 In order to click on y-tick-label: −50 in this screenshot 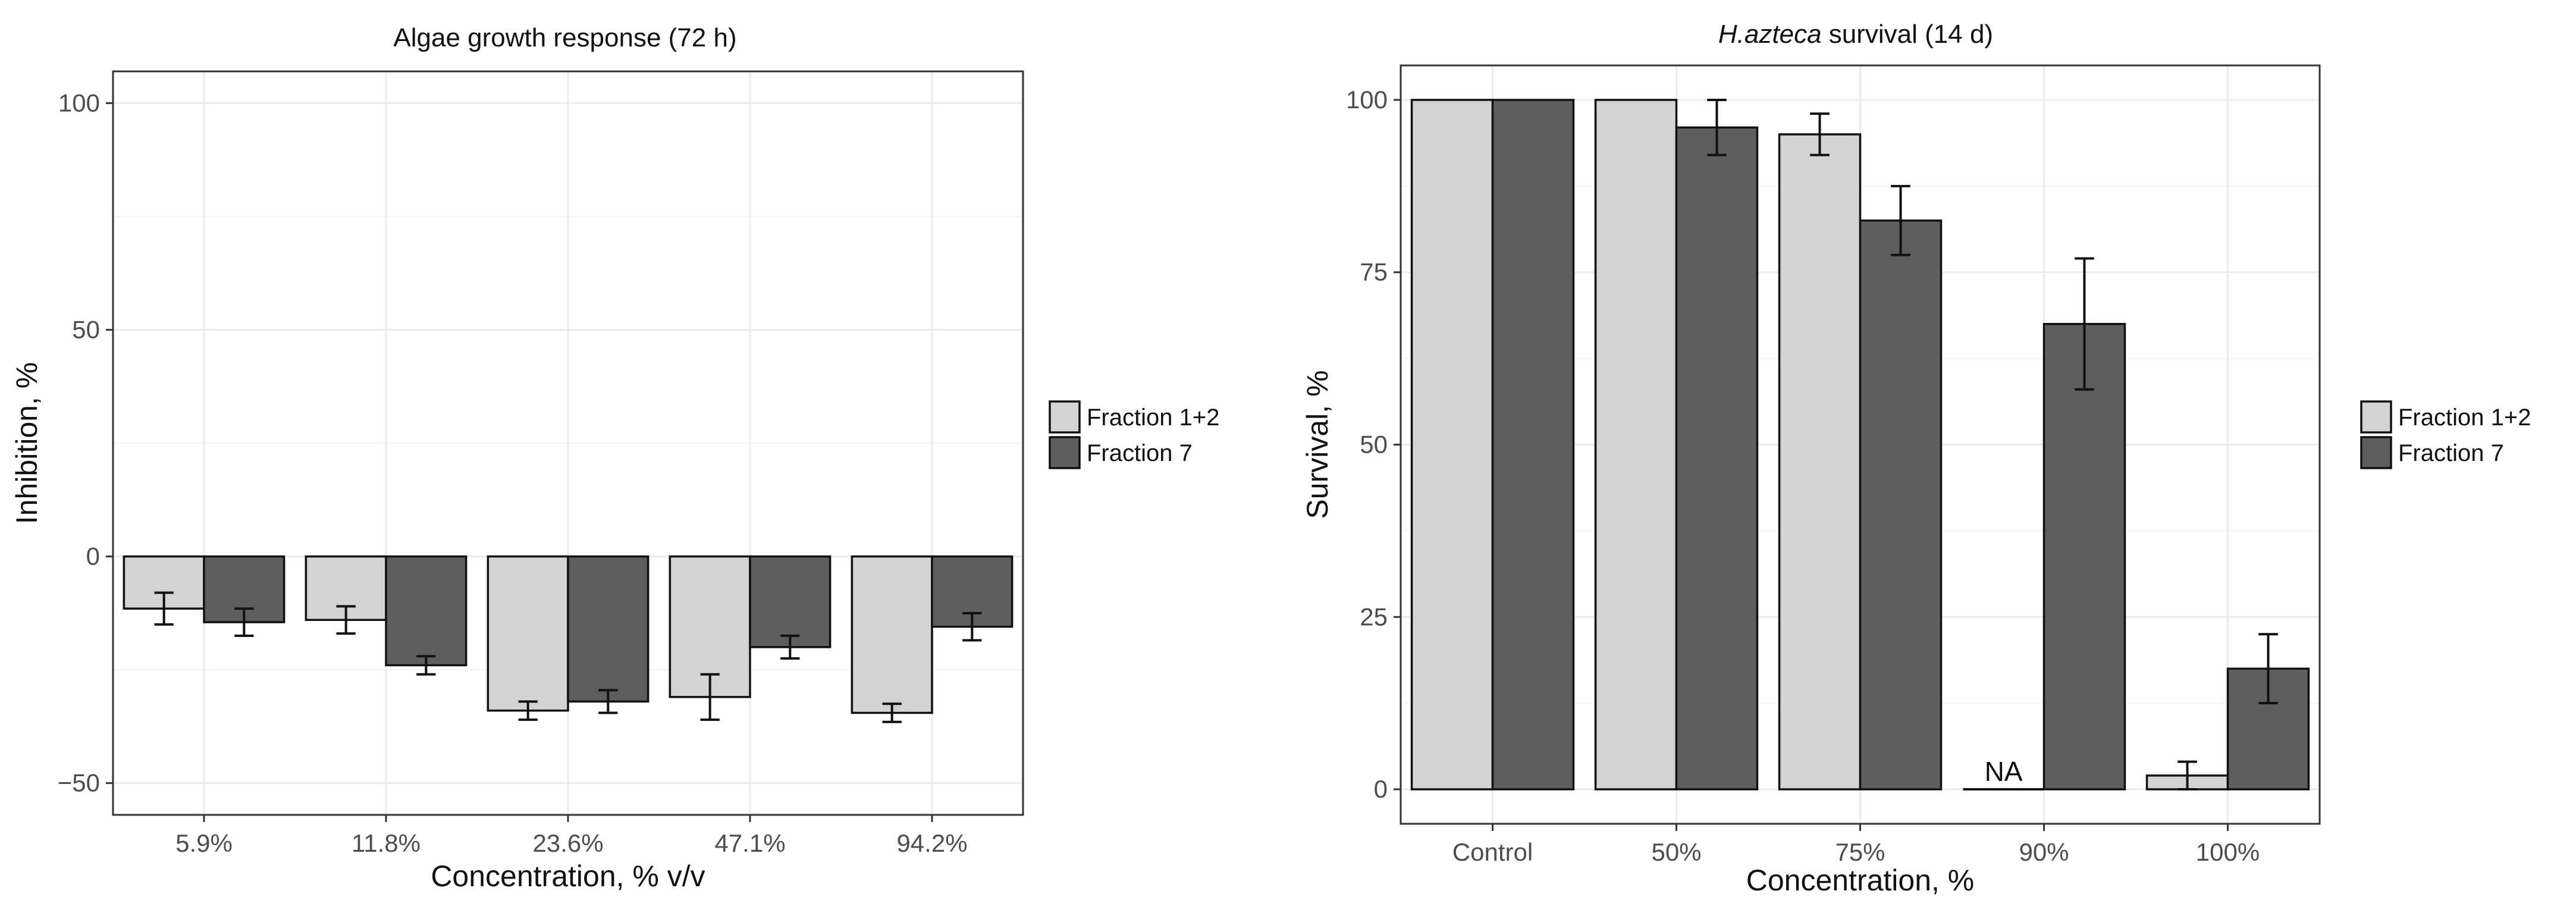, I will do `click(79, 783)`.